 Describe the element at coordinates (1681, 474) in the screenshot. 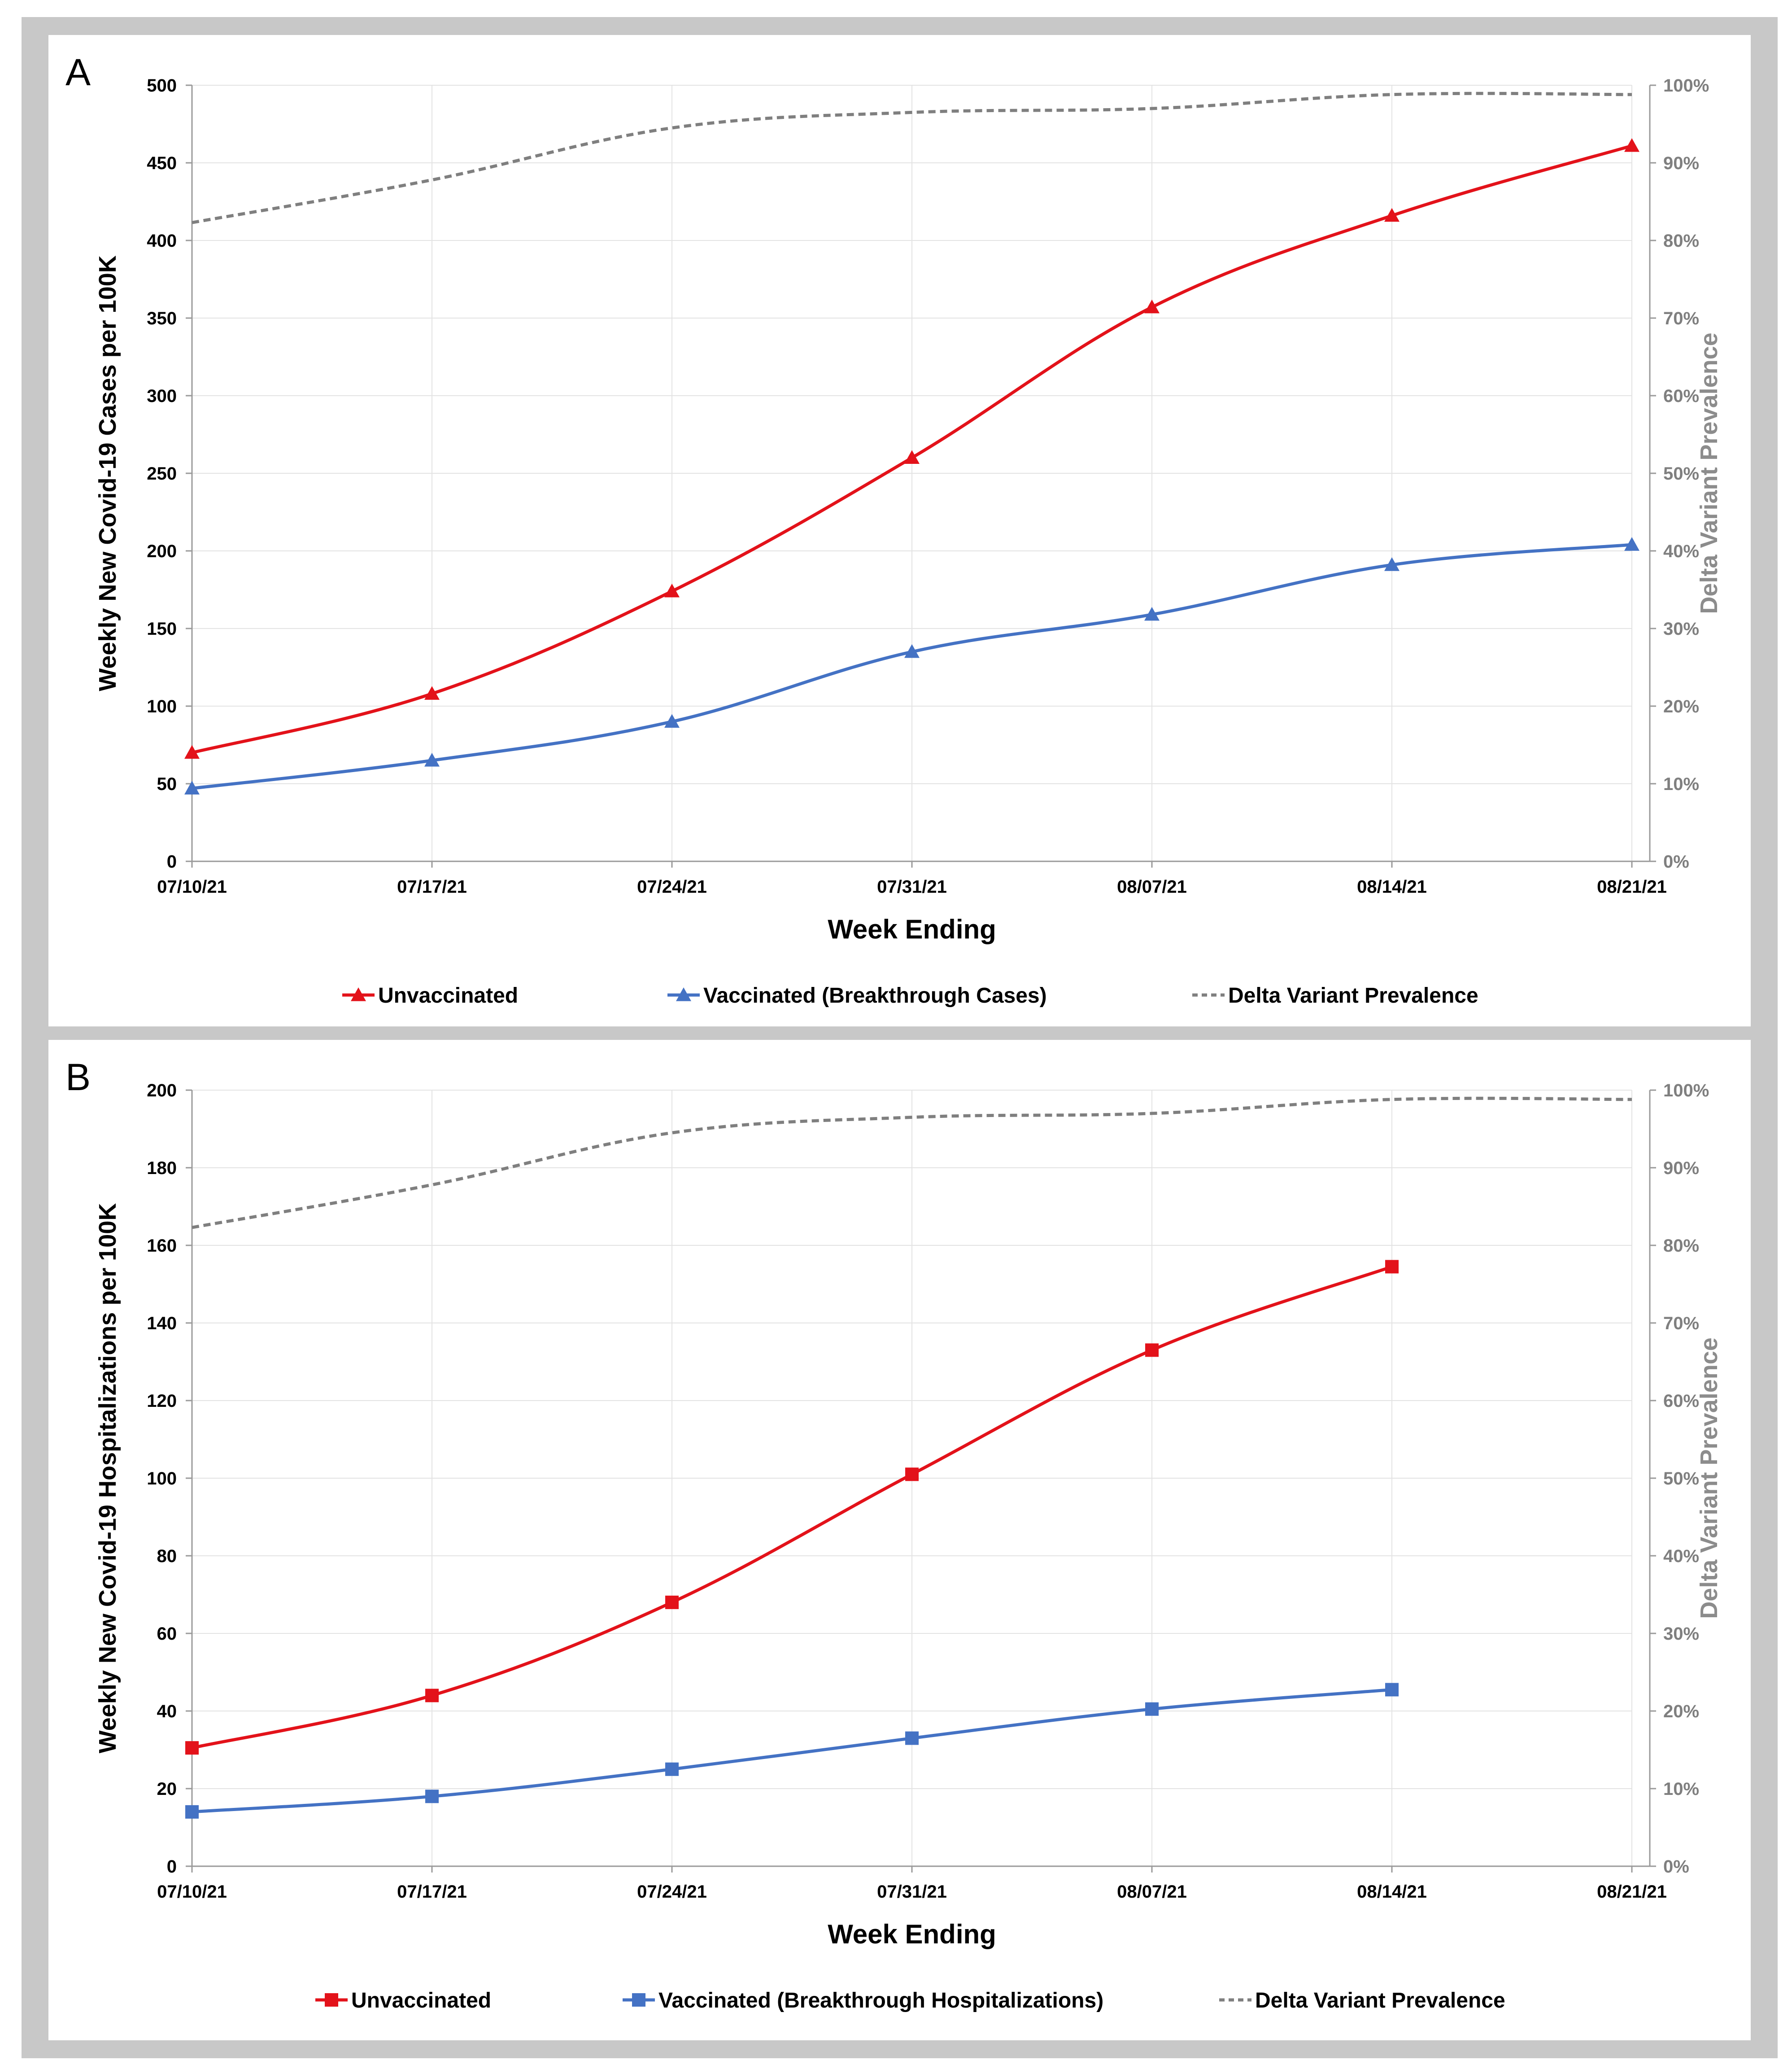

I see `chart0-ytick-right-label: 50%` at that location.